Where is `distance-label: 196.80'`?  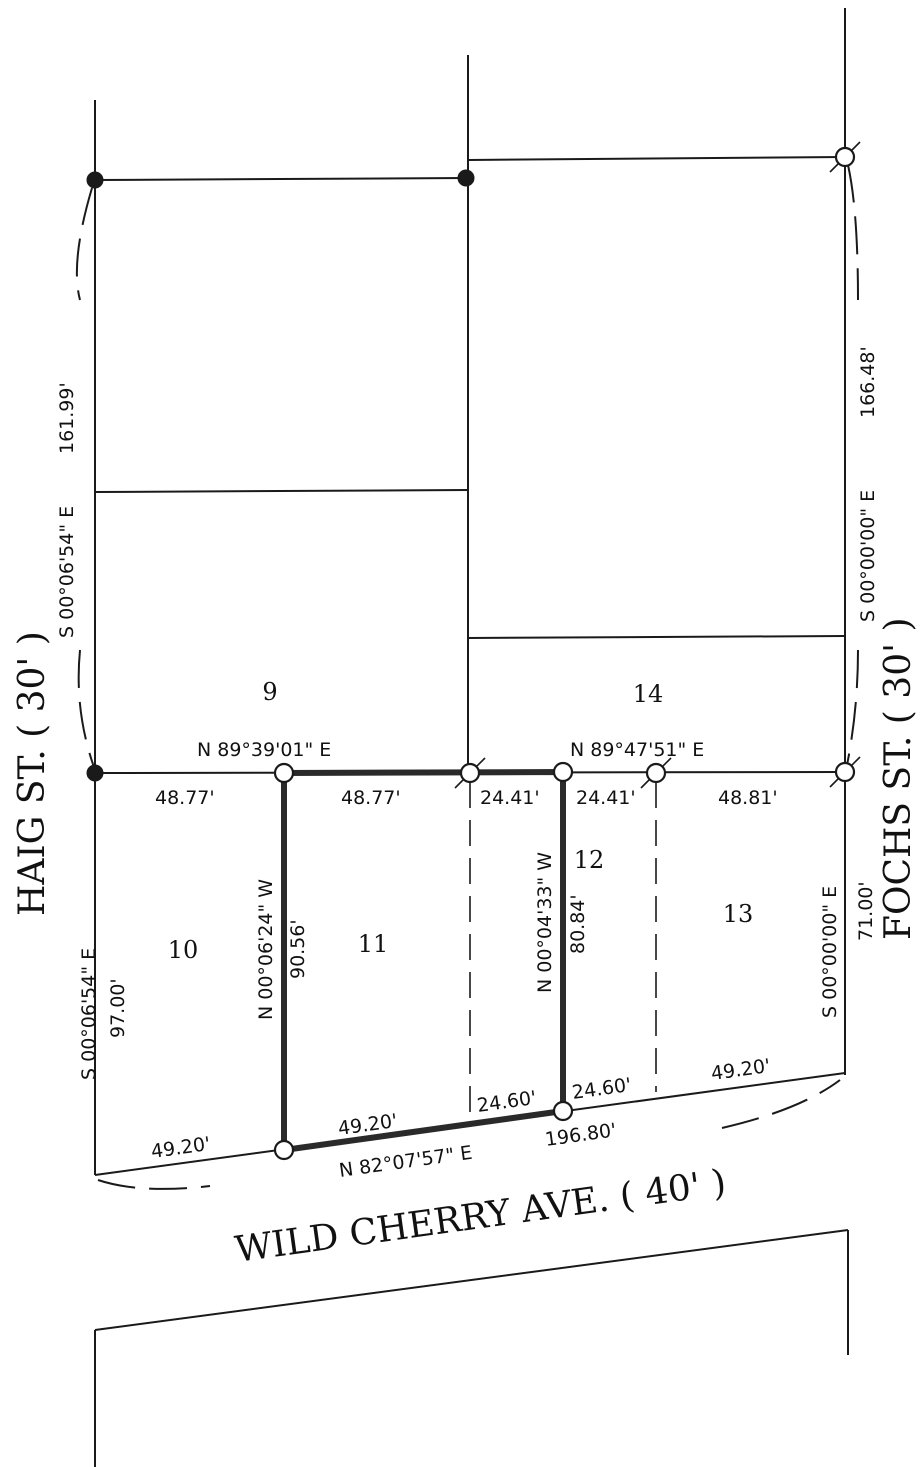
distance-label: 196.80' is located at coordinates (581, 1135).